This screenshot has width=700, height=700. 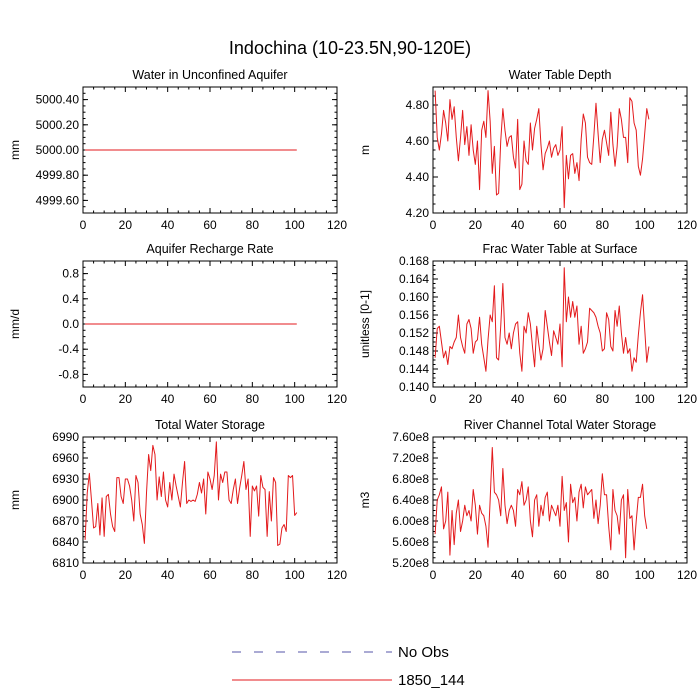 What do you see at coordinates (418, 177) in the screenshot?
I see `y-tick-label: 4.40` at bounding box center [418, 177].